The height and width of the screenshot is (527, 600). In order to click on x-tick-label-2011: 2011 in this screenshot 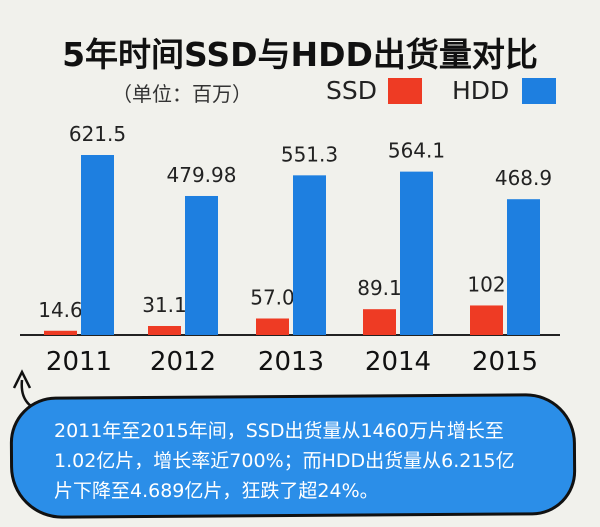, I will do `click(79, 362)`.